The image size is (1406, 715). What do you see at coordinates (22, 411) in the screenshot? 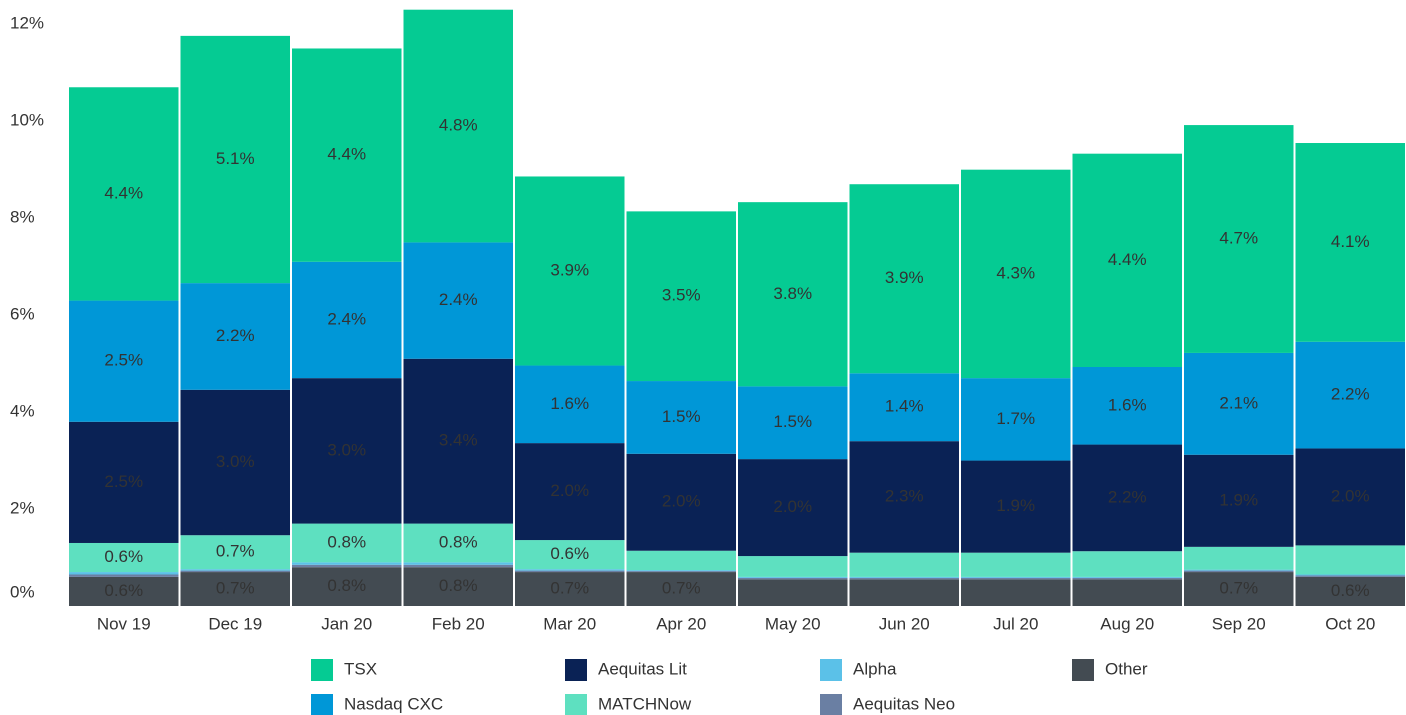
I see `y-tick-label: 4%` at bounding box center [22, 411].